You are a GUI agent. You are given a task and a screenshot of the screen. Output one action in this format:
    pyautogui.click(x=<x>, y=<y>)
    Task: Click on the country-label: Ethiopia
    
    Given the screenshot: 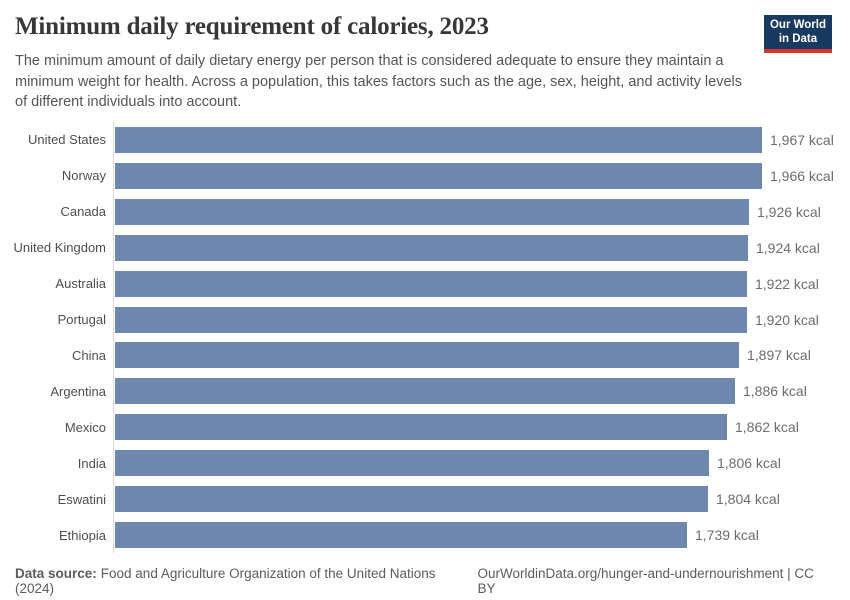 What is the action you would take?
    pyautogui.click(x=82, y=535)
    